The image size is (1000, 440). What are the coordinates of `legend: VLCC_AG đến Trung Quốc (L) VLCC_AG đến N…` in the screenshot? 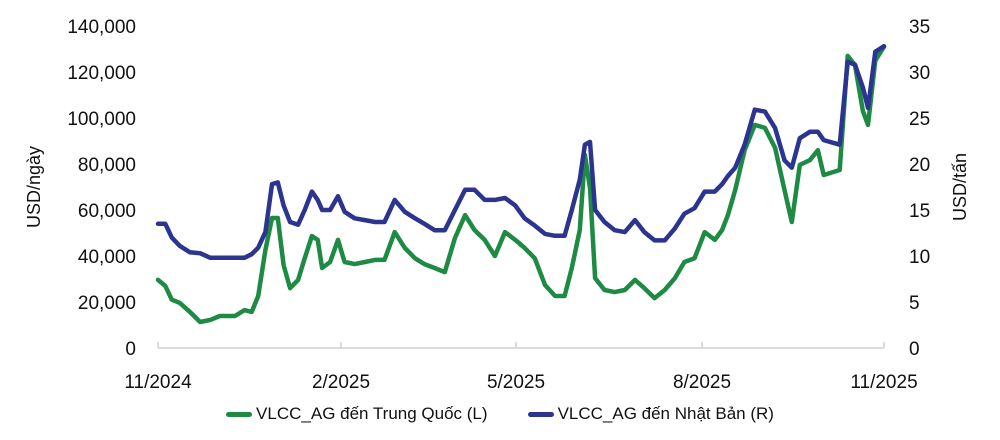 It's located at (500, 414).